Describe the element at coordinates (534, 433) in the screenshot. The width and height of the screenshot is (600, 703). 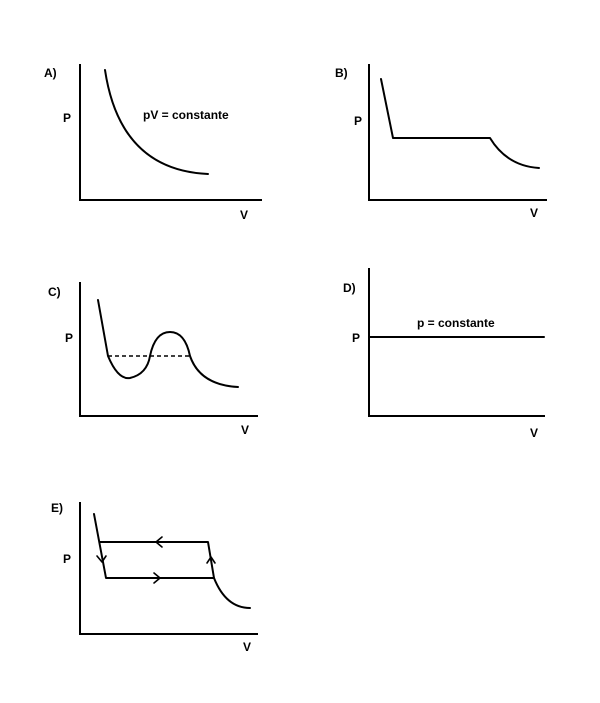
I see `panel-d-x-axis-label: V` at that location.